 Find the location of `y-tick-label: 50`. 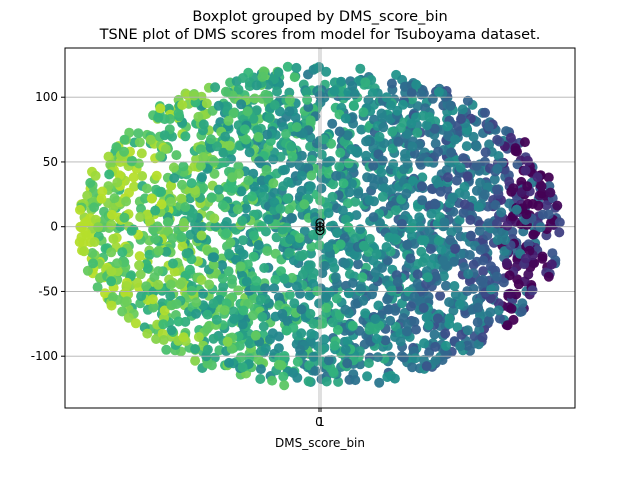

y-tick-label: 50 is located at coordinates (50, 162).